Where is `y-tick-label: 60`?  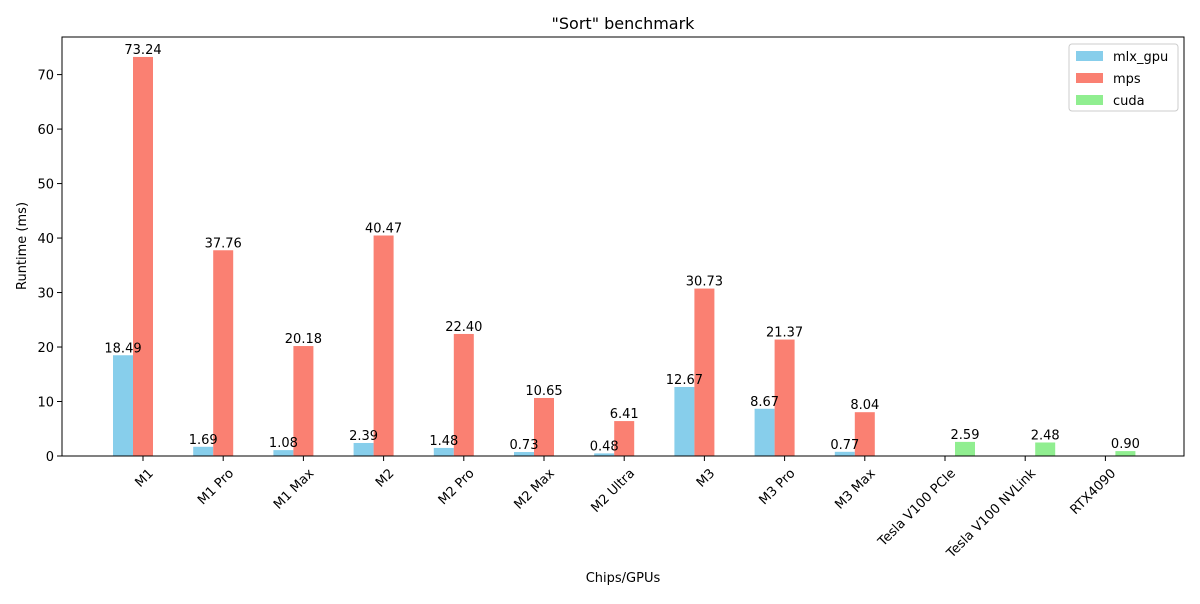 y-tick-label: 60 is located at coordinates (45, 130).